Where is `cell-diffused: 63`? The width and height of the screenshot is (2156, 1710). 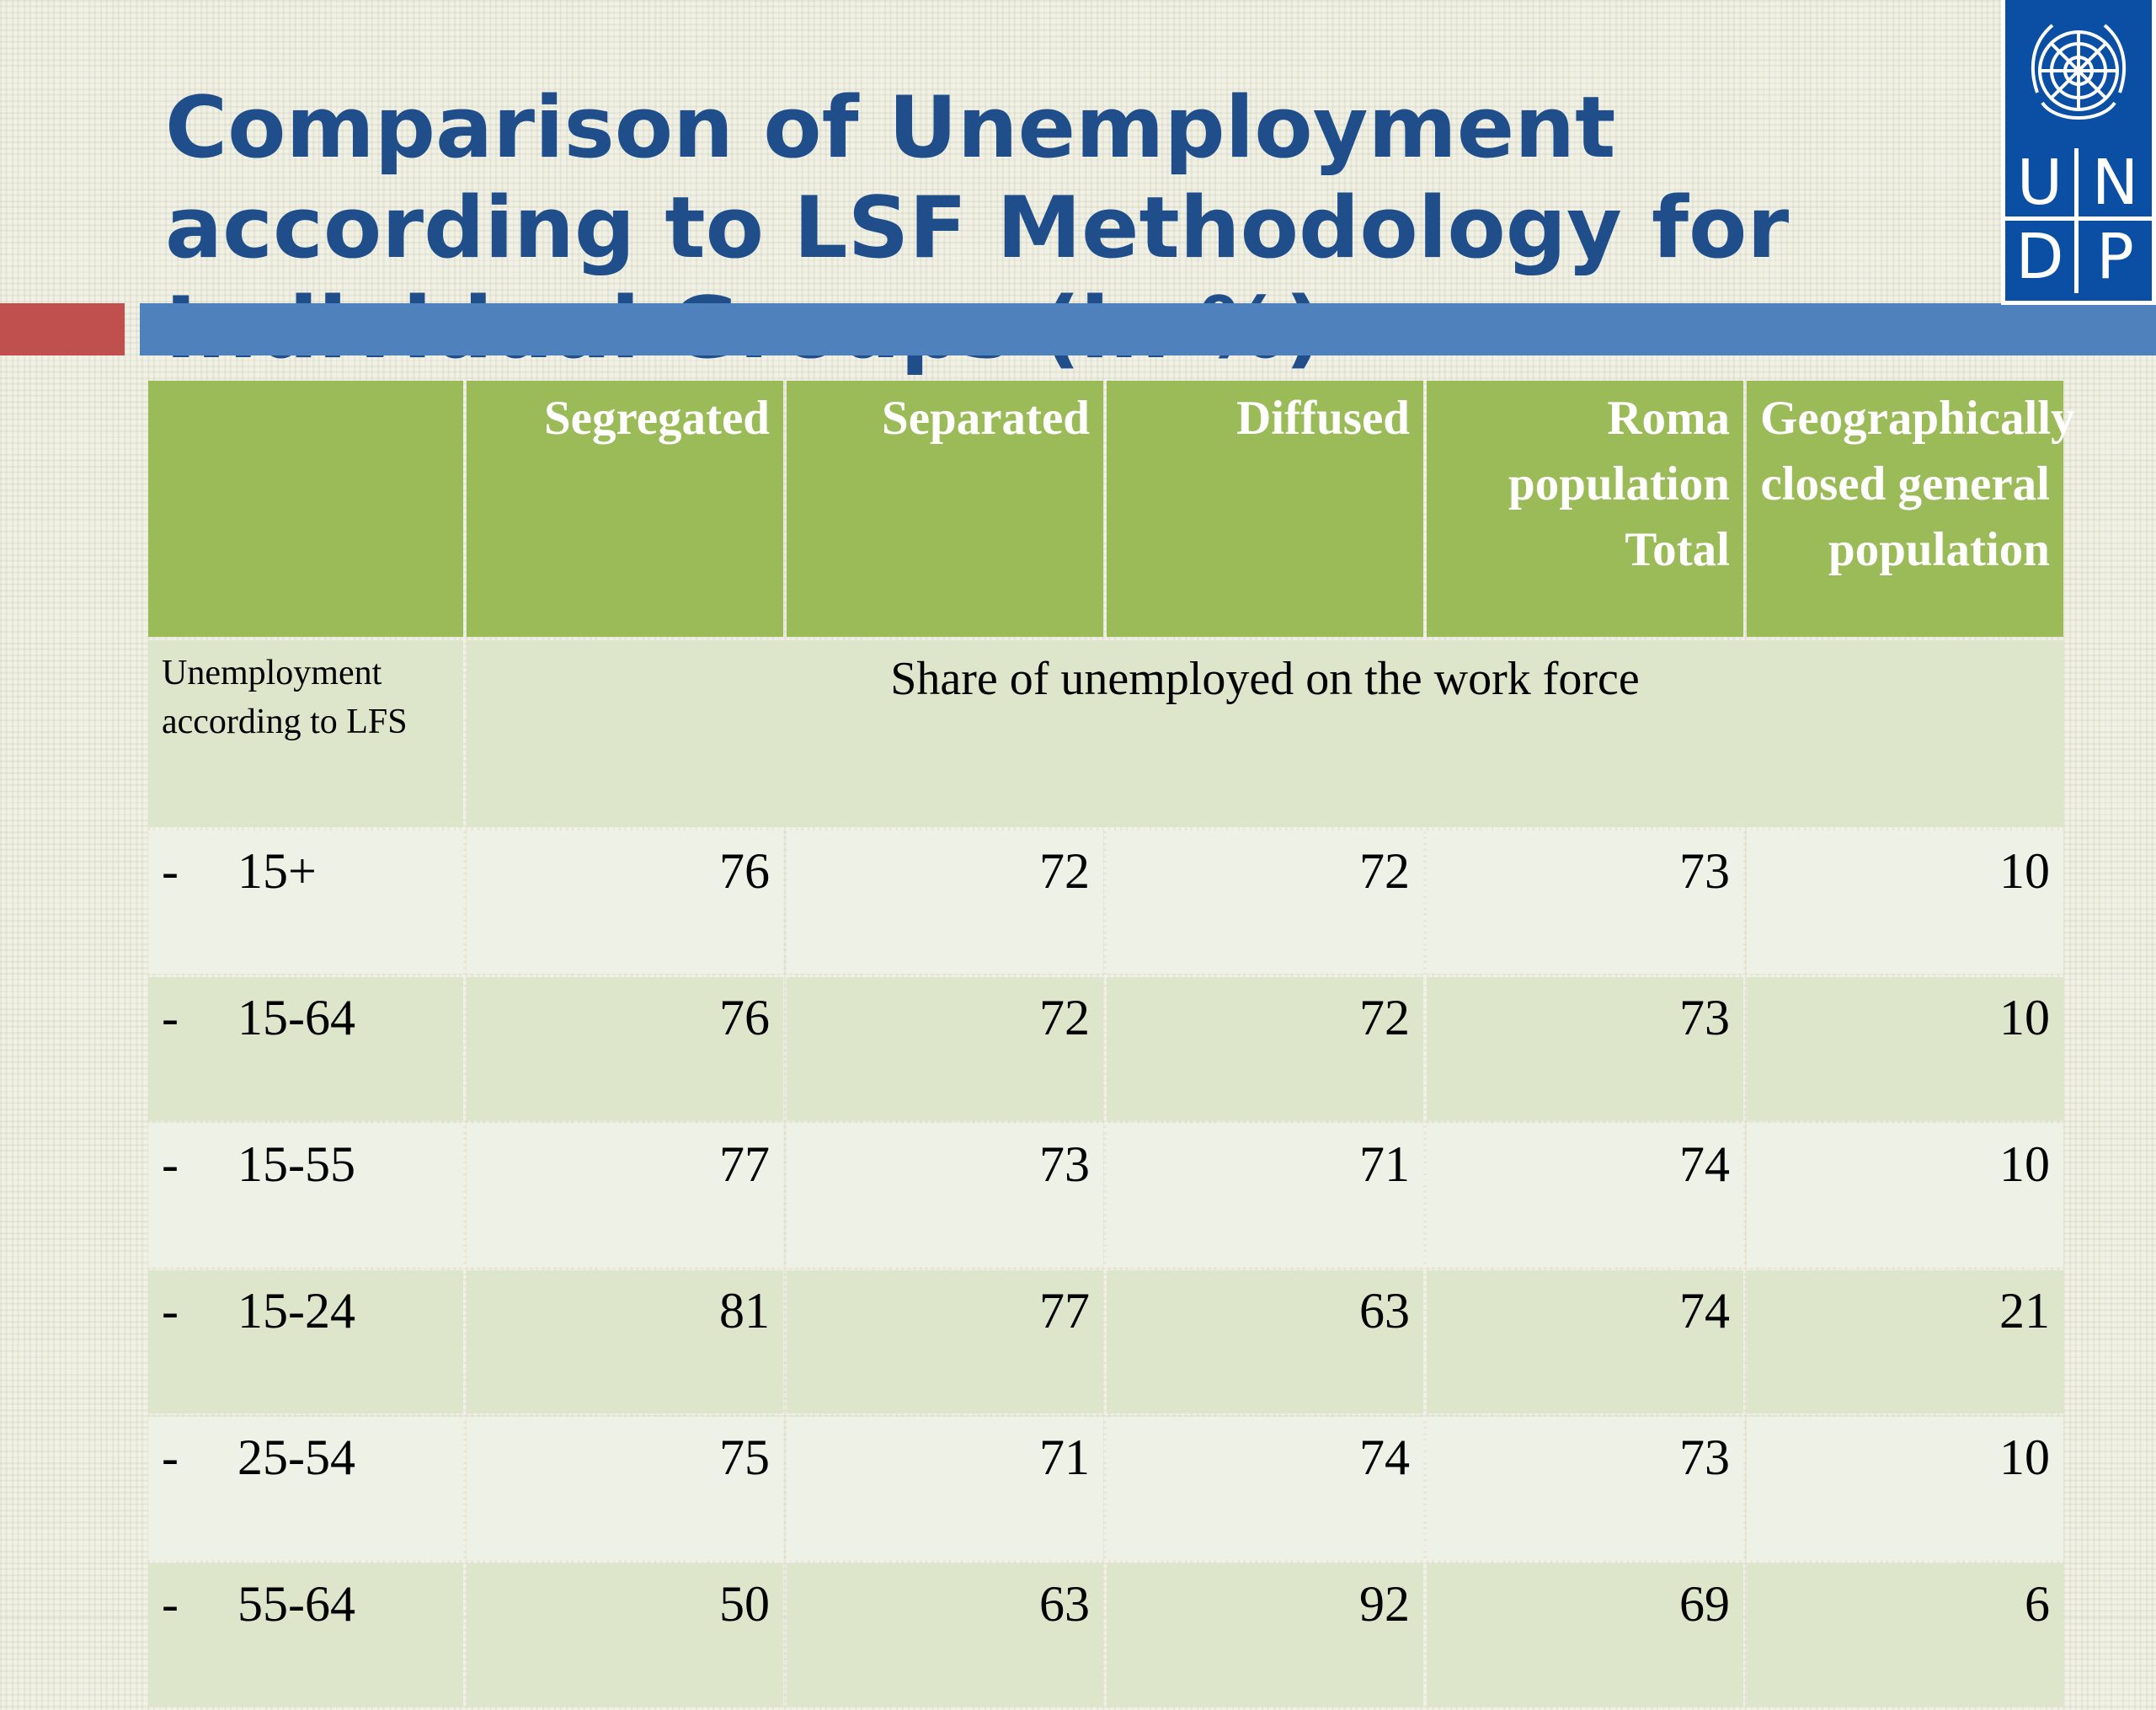 cell-diffused: 63 is located at coordinates (1265, 1341).